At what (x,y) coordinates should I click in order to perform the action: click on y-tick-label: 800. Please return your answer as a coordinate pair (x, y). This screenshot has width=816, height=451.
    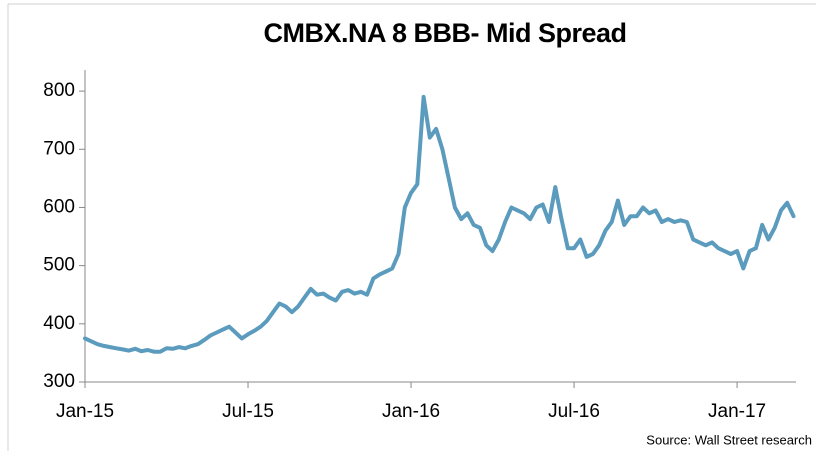
    Looking at the image, I should click on (59, 90).